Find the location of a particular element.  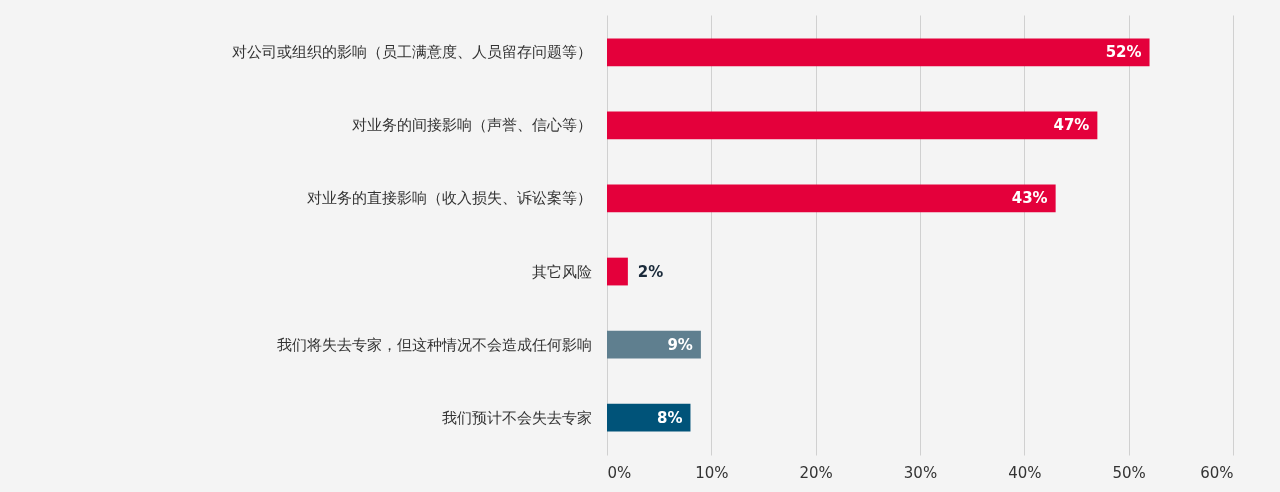

x-tick-label: 60% is located at coordinates (1217, 472).